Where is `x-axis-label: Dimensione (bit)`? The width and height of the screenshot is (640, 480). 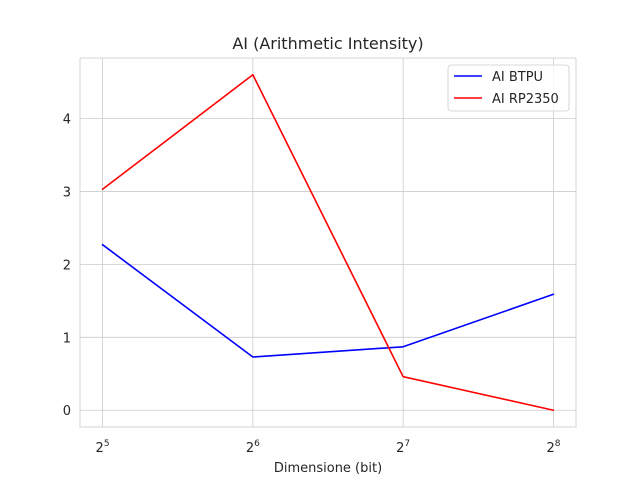
x-axis-label: Dimensione (bit) is located at coordinates (328, 468).